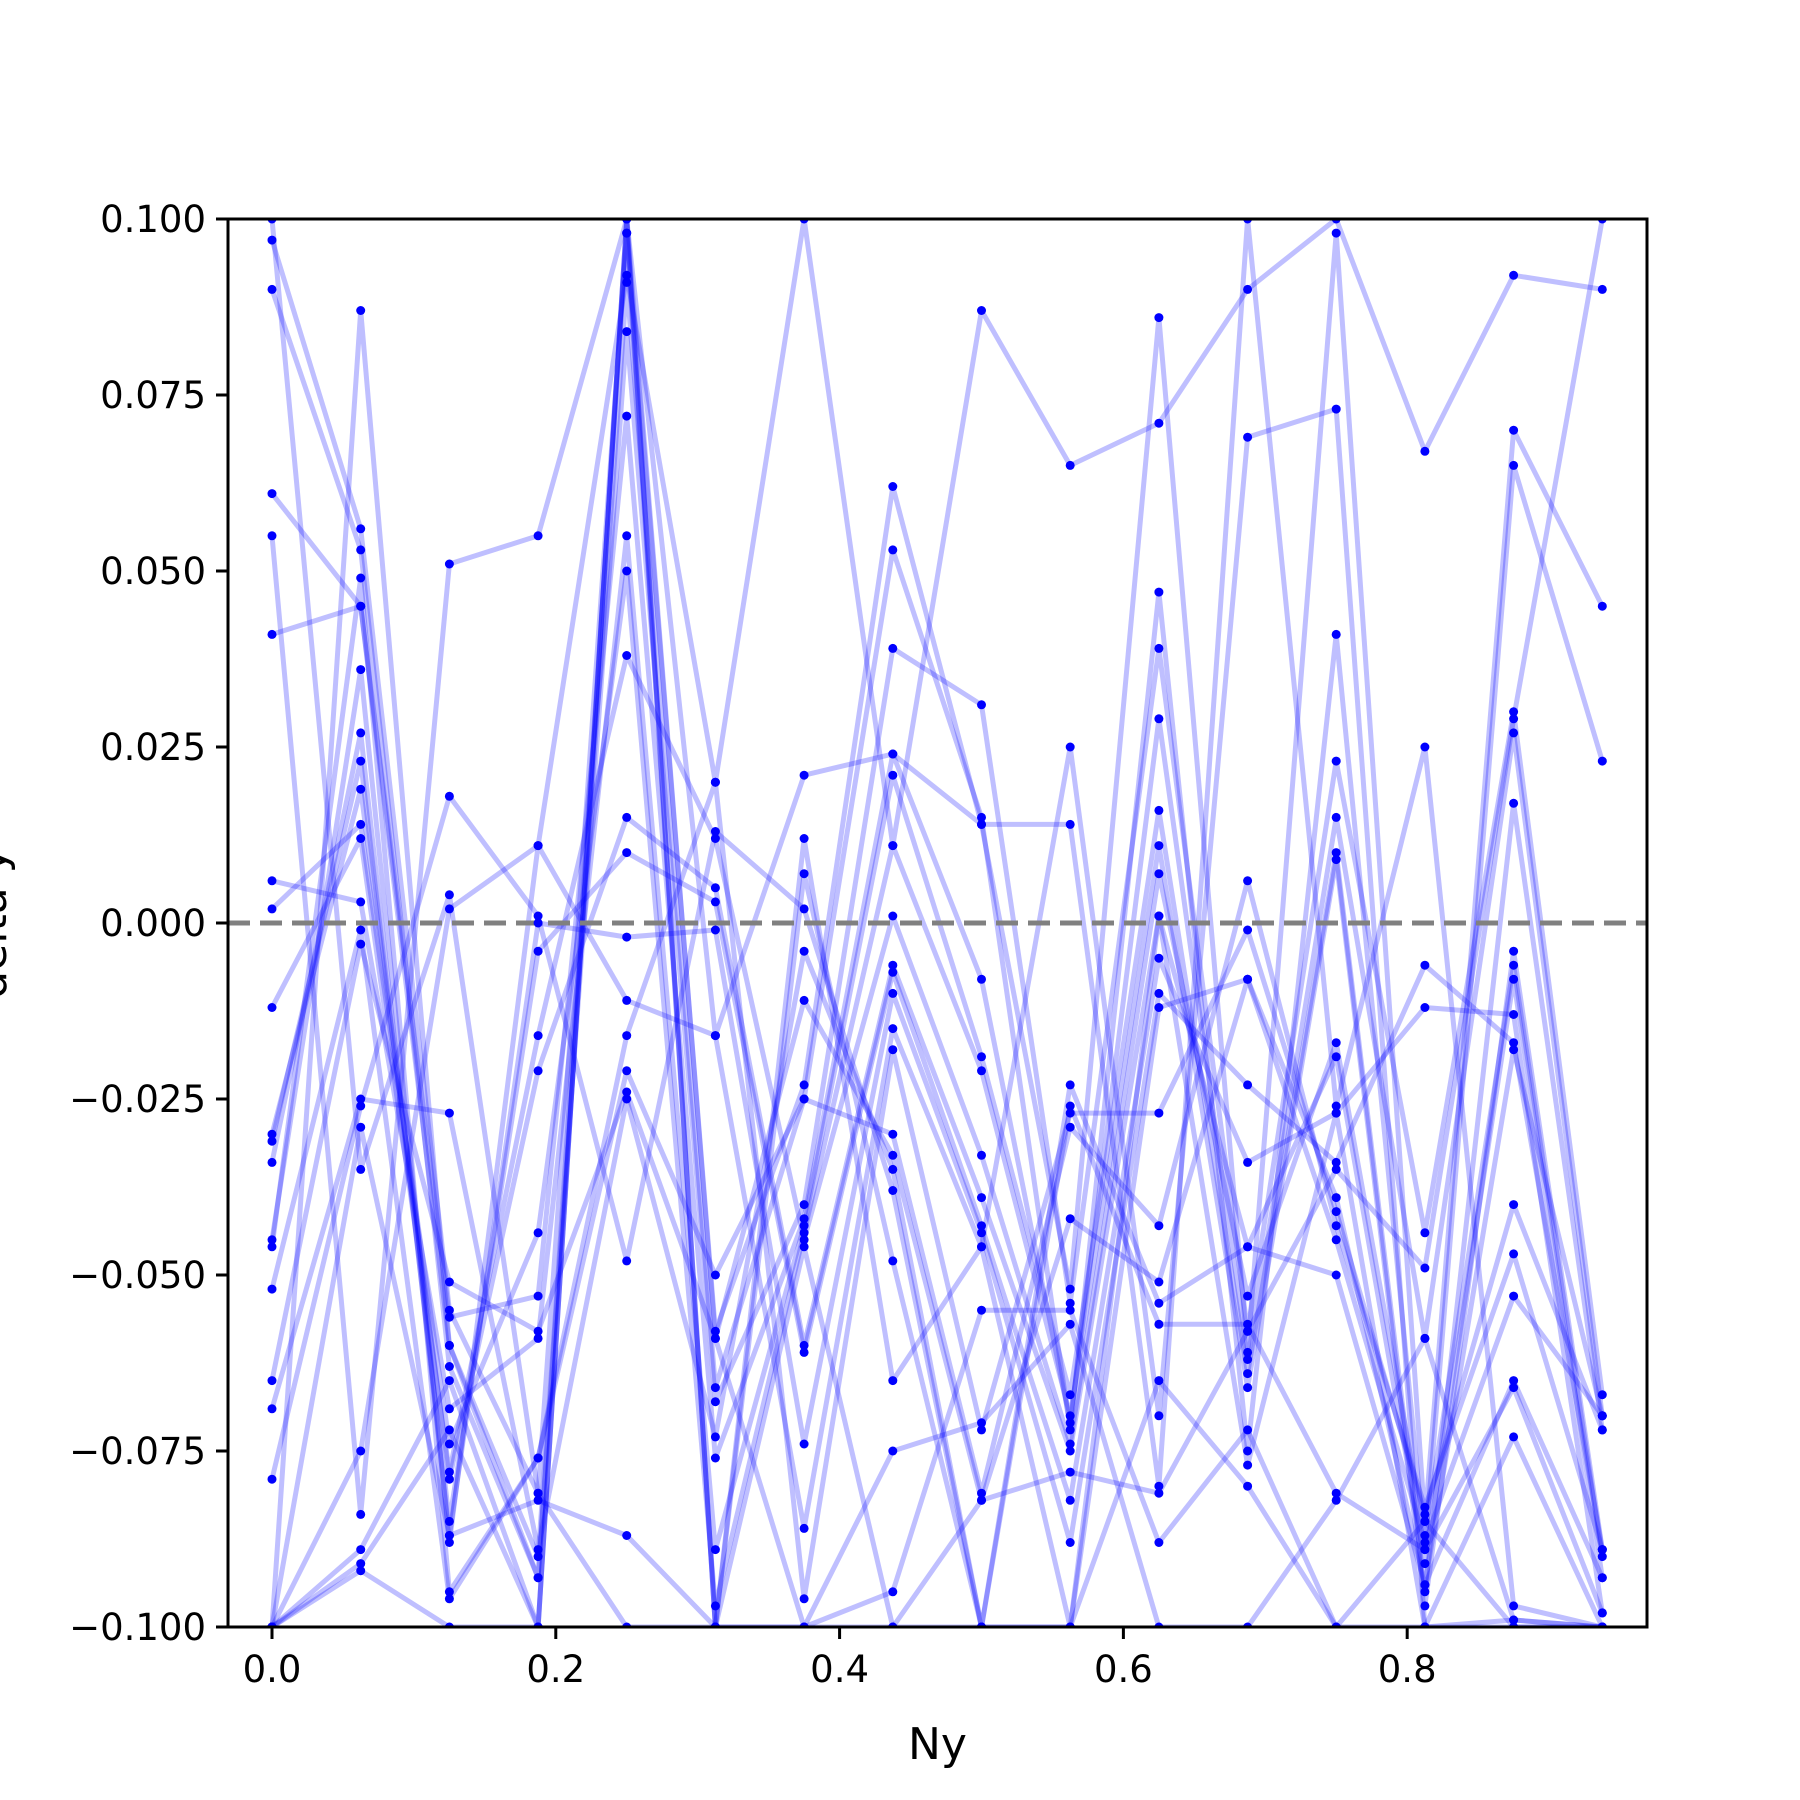  I want to click on x-axis-ticks: 0.0 0.2 0.4 0.6 0.8, so click(840, 1659).